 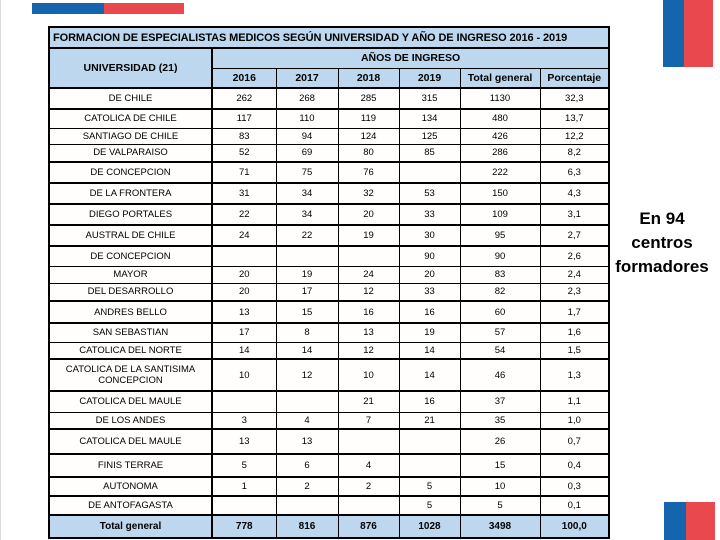 I want to click on value-cell: 12, so click(x=307, y=375).